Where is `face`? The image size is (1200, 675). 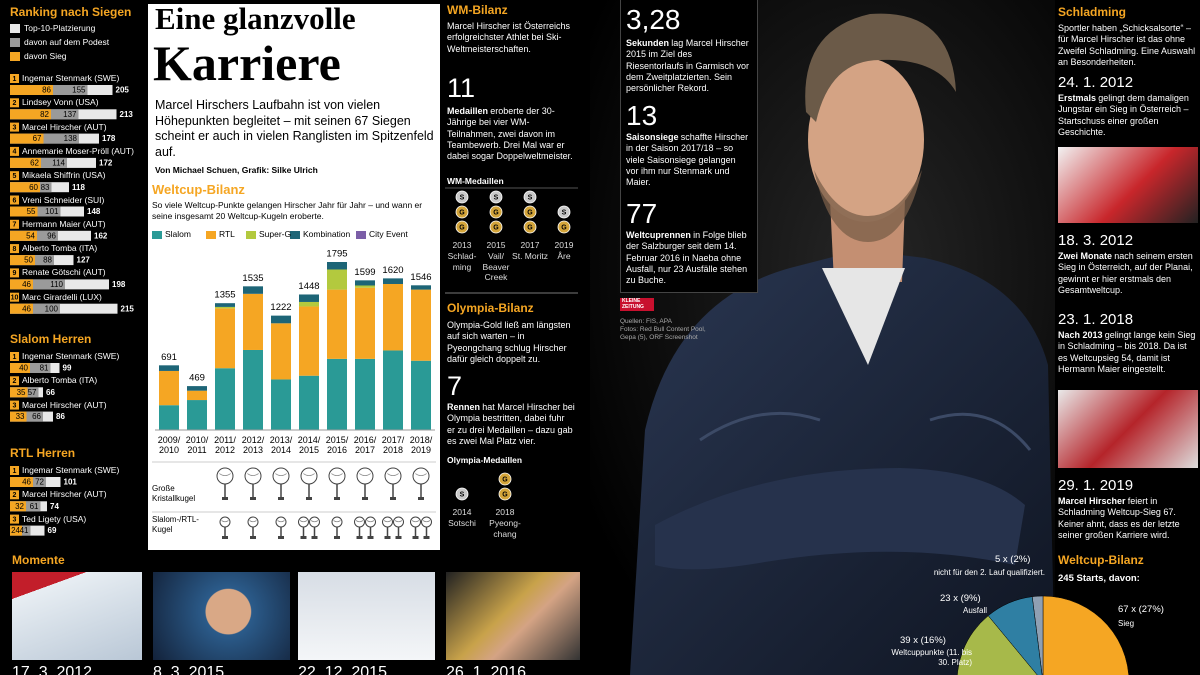
face is located at coordinates (866, 140).